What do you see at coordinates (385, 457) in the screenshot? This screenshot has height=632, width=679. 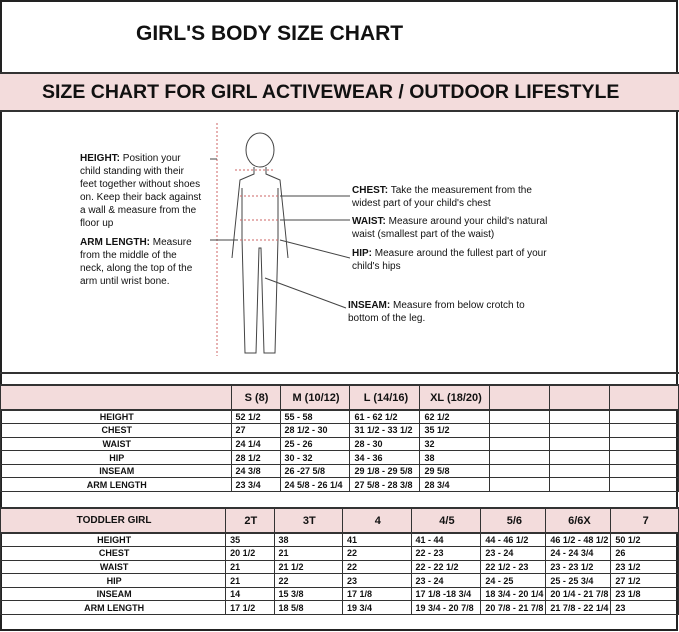 I see `cell: 34 - 36` at bounding box center [385, 457].